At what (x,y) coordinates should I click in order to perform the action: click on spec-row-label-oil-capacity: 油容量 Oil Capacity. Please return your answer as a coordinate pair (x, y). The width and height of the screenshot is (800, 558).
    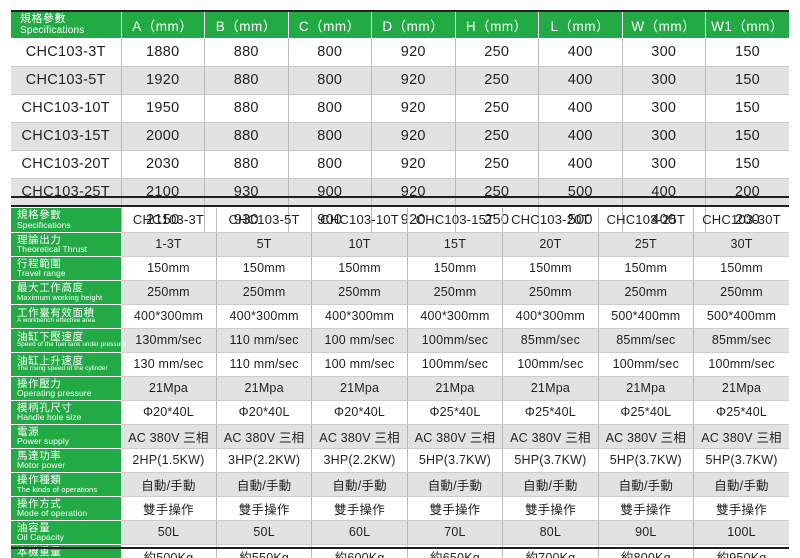
    Looking at the image, I should click on (66, 532).